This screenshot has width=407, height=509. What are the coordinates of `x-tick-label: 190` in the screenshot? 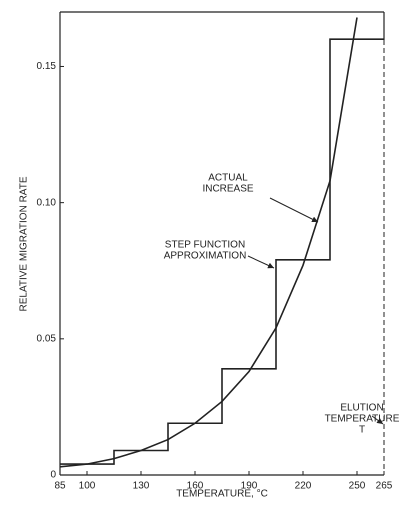 It's located at (249, 486).